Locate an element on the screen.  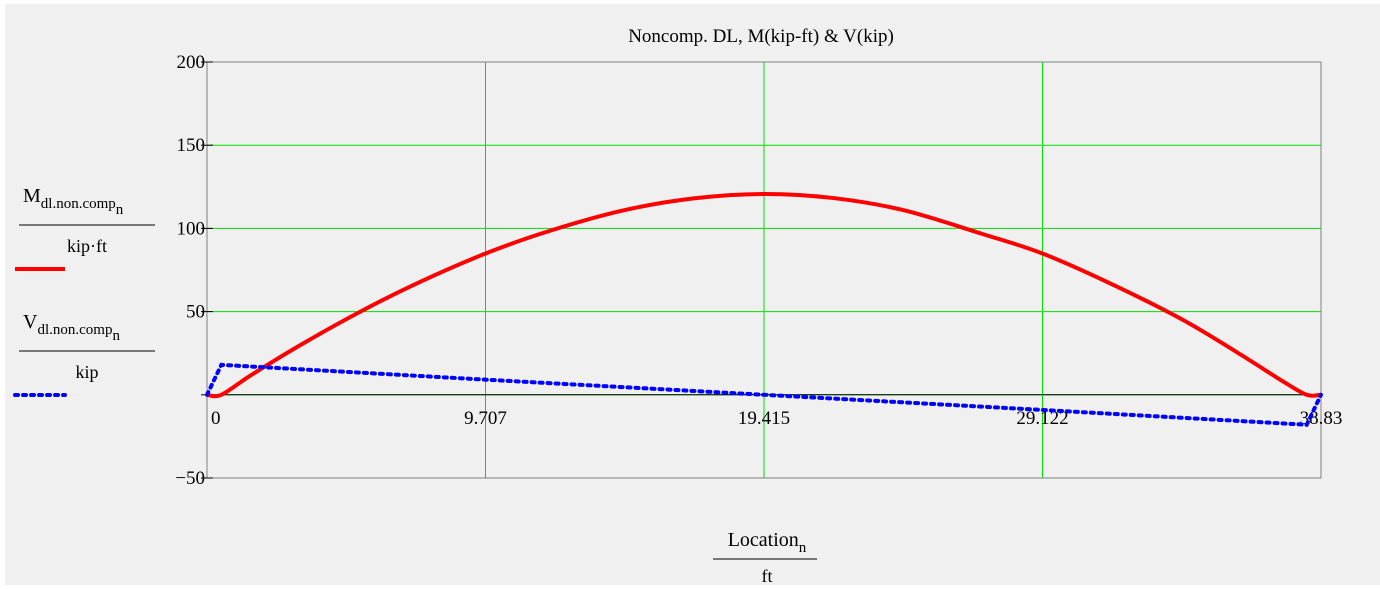
legend-unit: kip is located at coordinates (86, 372).